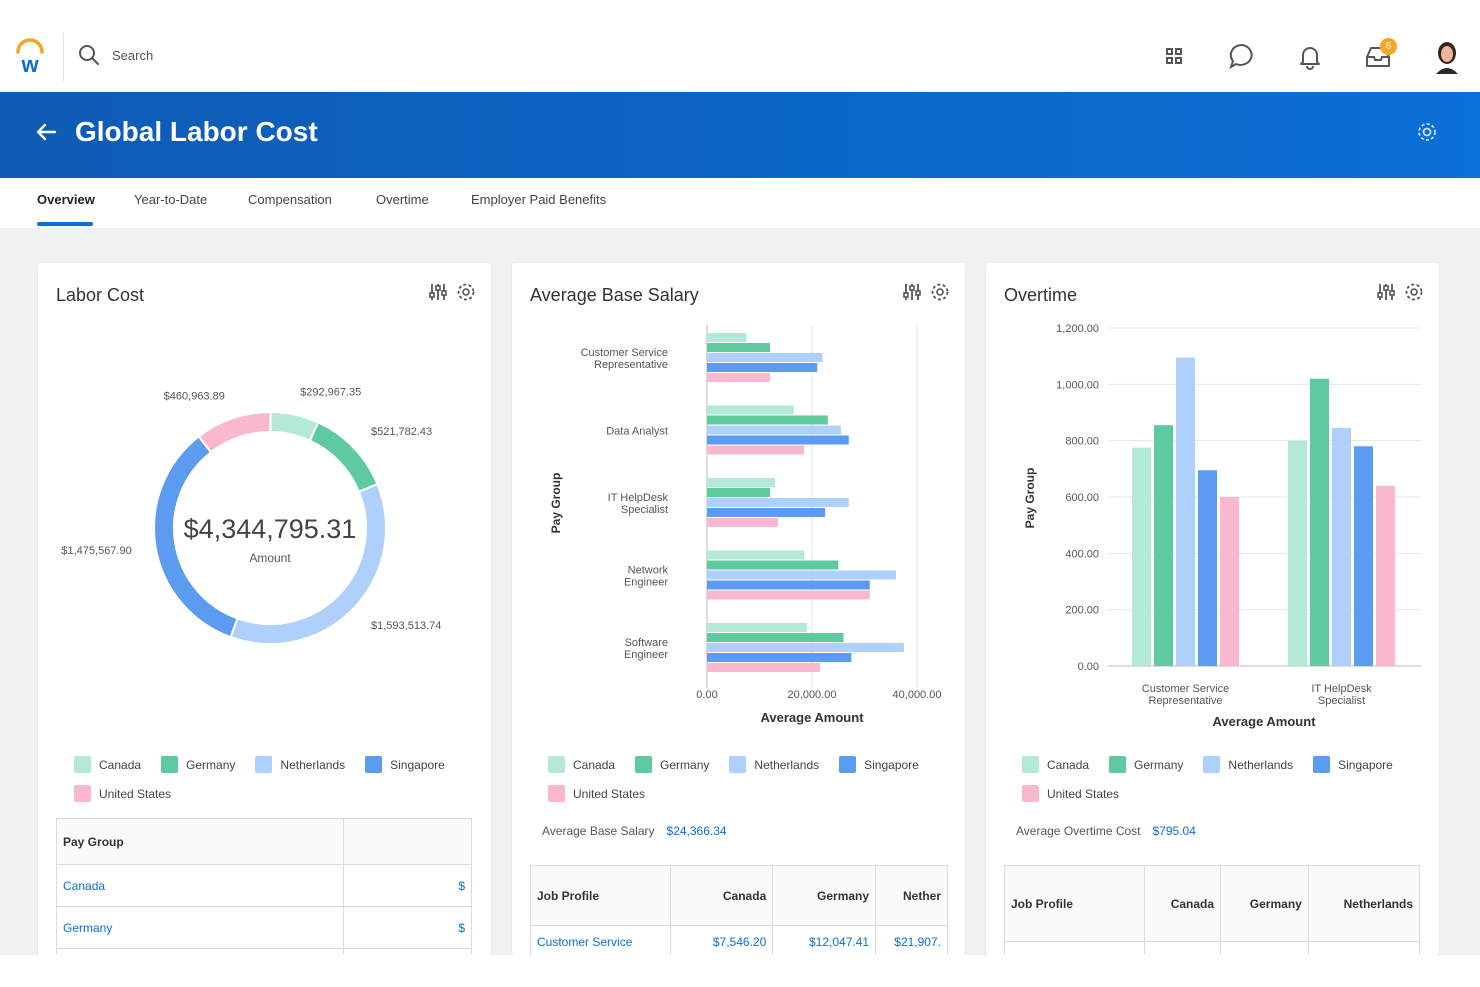 This screenshot has height=987, width=1480. I want to click on card-title: Average Base Salary, so click(614, 295).